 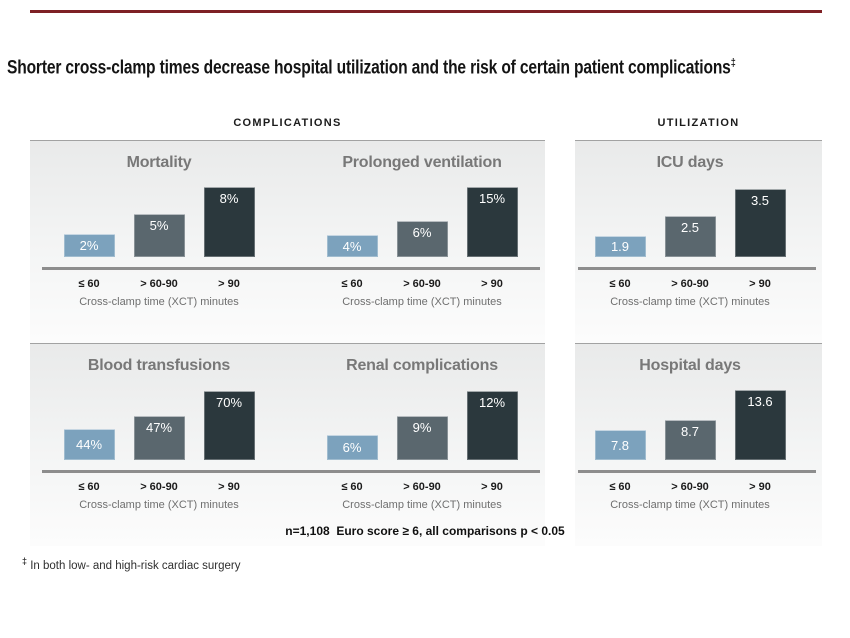 What do you see at coordinates (229, 402) in the screenshot?
I see `bar-value-label: 70%` at bounding box center [229, 402].